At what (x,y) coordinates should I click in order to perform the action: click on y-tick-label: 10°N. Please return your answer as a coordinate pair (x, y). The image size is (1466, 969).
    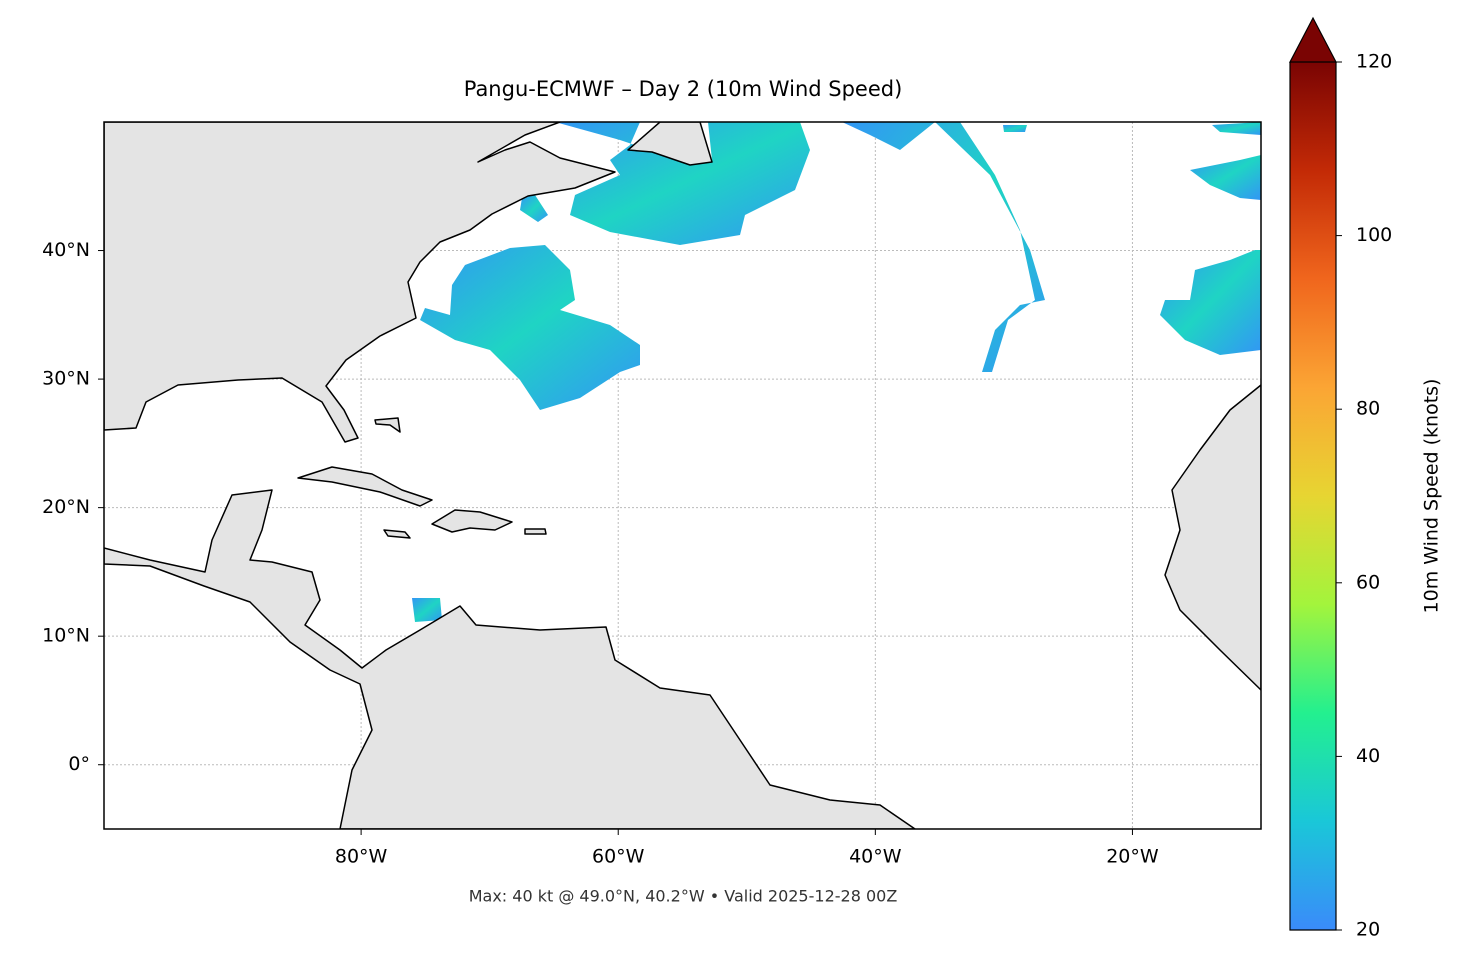
    Looking at the image, I should click on (66, 636).